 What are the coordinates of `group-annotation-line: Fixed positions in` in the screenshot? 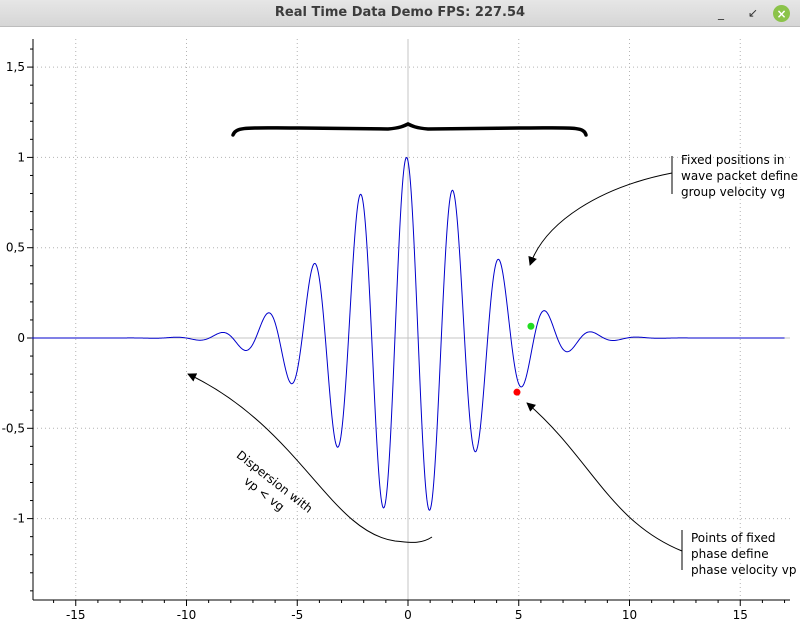 It's located at (732, 160).